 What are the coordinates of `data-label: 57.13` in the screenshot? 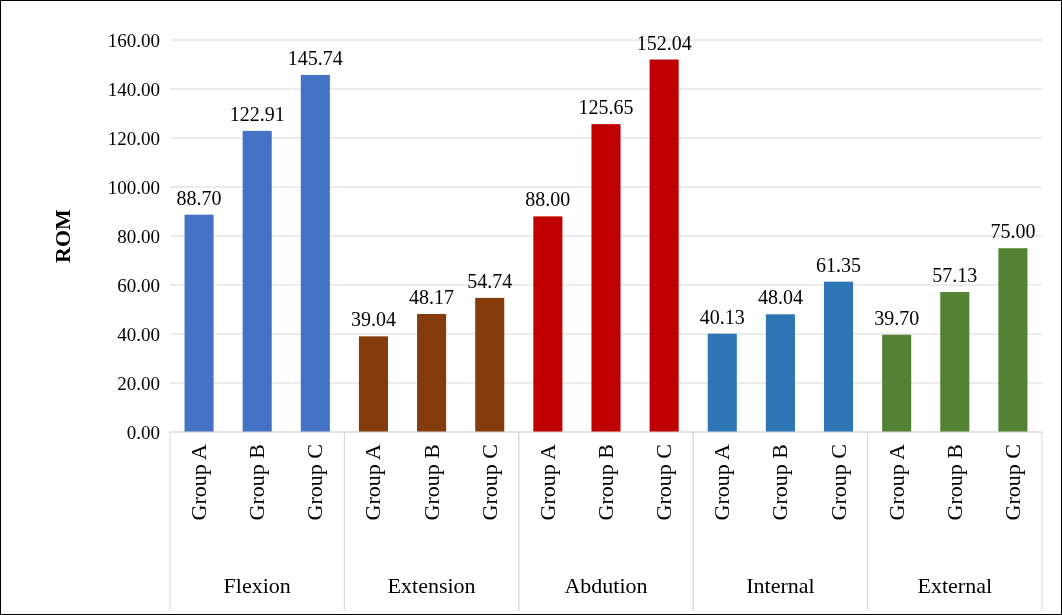 It's located at (955, 275).